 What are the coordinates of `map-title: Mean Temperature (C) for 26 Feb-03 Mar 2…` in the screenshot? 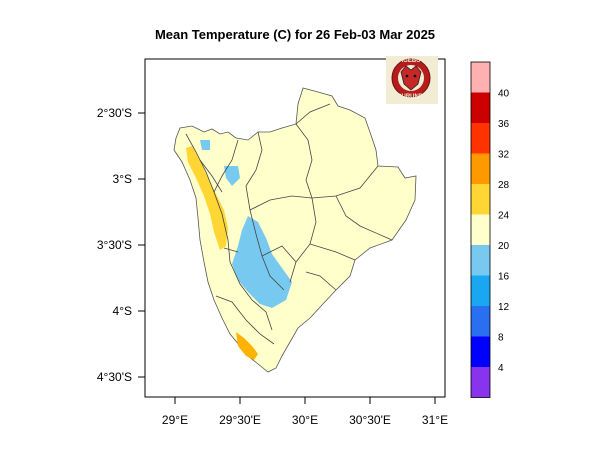 It's located at (295, 34).